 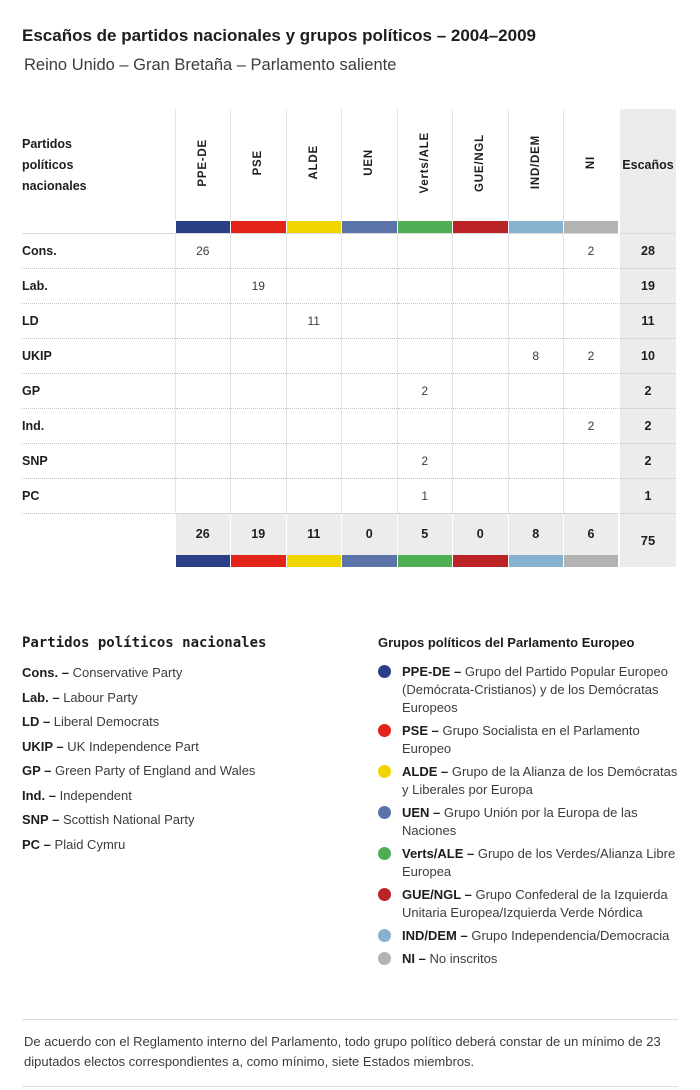 I want to click on column-total-cell: 8, so click(x=535, y=534).